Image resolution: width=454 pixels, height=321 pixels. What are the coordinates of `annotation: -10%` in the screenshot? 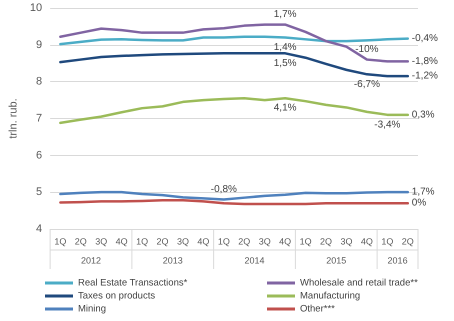 It's located at (367, 50).